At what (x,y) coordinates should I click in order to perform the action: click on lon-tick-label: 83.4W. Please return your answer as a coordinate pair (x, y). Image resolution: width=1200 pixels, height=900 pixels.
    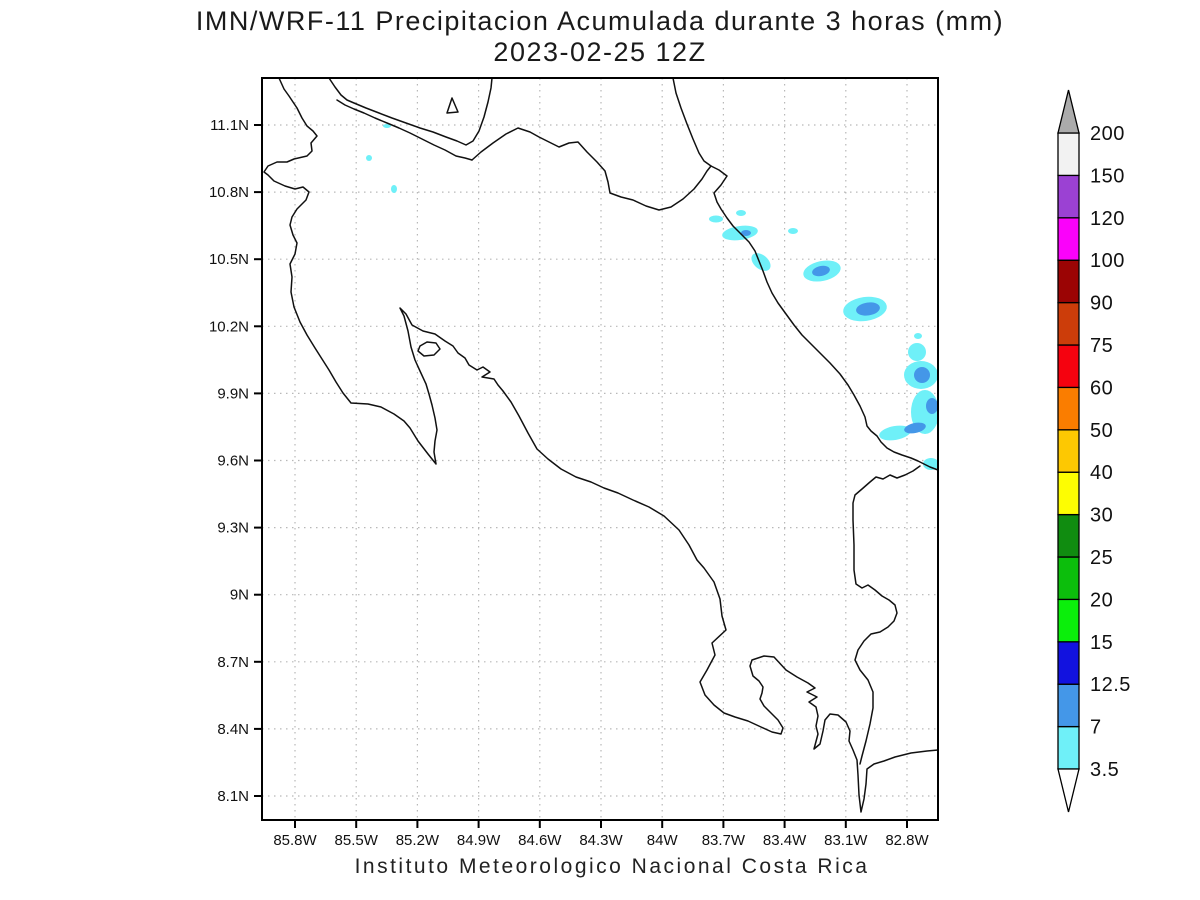
    Looking at the image, I should click on (785, 840).